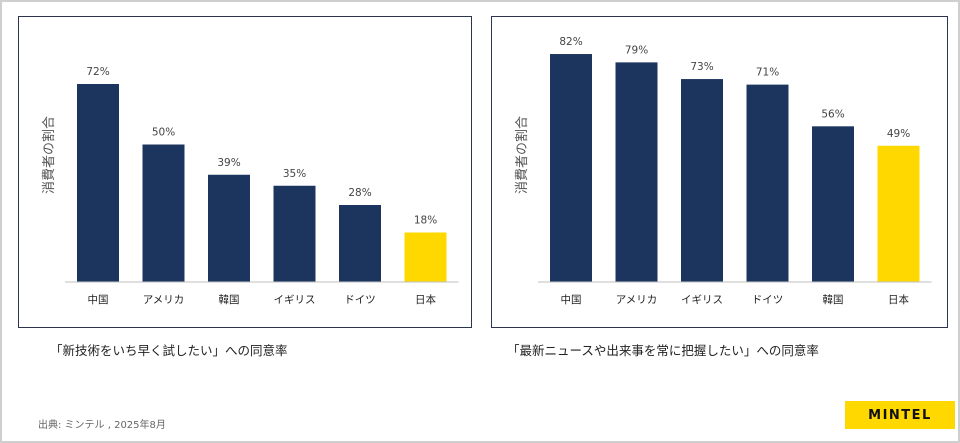  Describe the element at coordinates (228, 163) in the screenshot. I see `data-label: 39%` at that location.